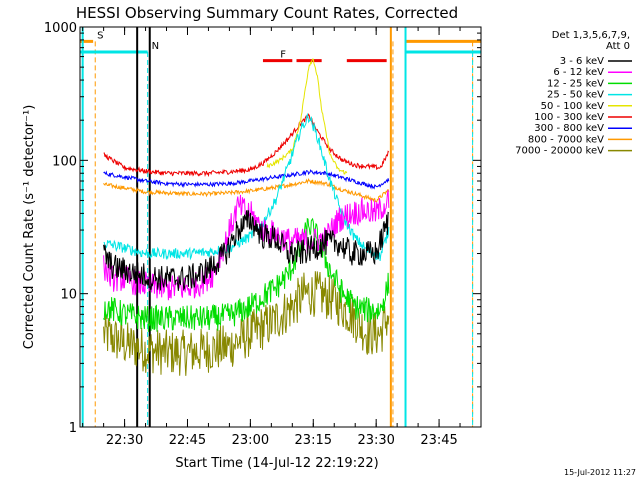 This screenshot has width=640, height=480. What do you see at coordinates (313, 440) in the screenshot?
I see `x-tick-label: 23:15` at bounding box center [313, 440].